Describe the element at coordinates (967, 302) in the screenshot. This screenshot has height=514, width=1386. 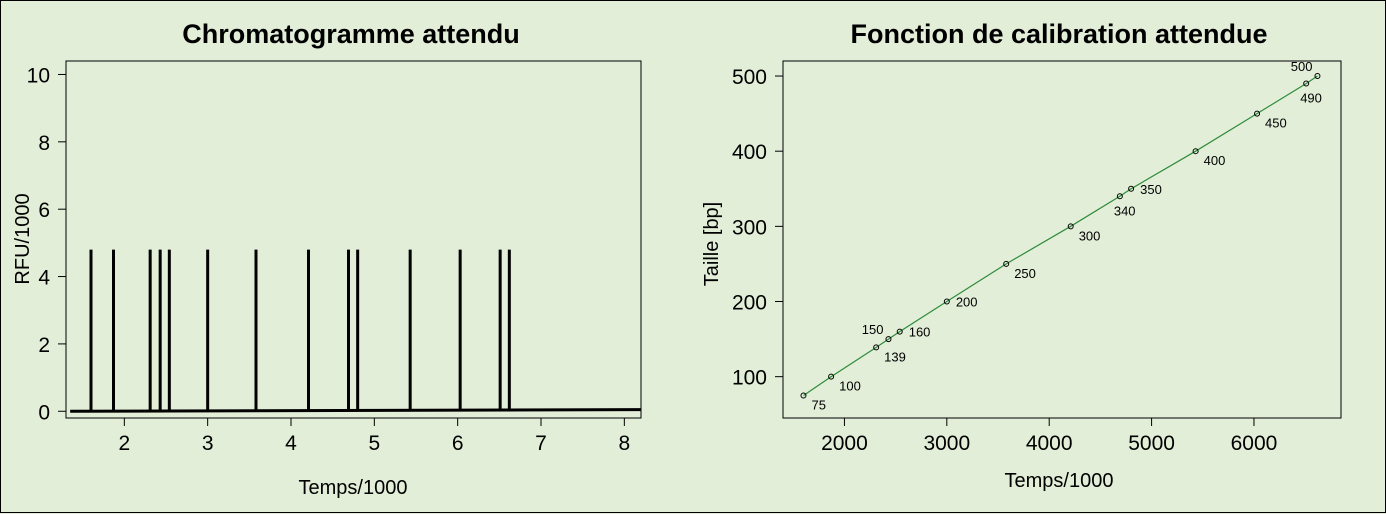
I see `chart2-point-label: 200` at that location.